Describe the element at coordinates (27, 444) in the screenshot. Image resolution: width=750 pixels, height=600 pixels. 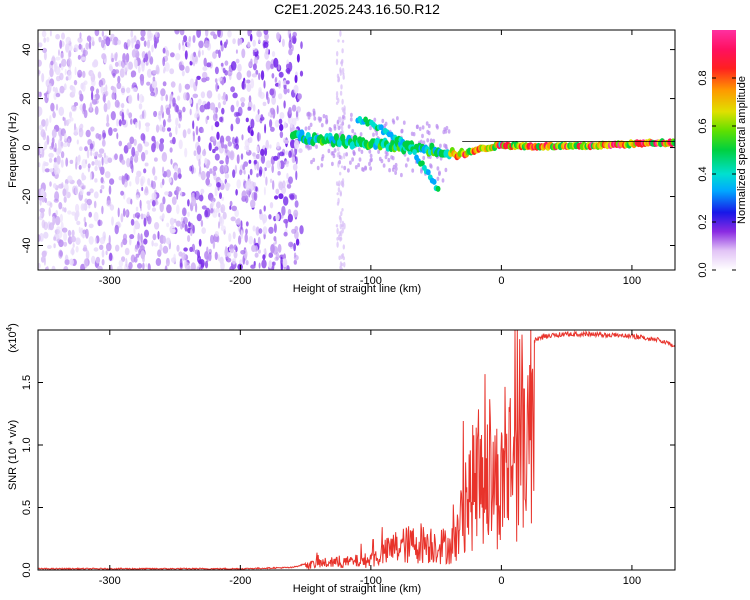
I see `y-tick-label: 1.0` at that location.